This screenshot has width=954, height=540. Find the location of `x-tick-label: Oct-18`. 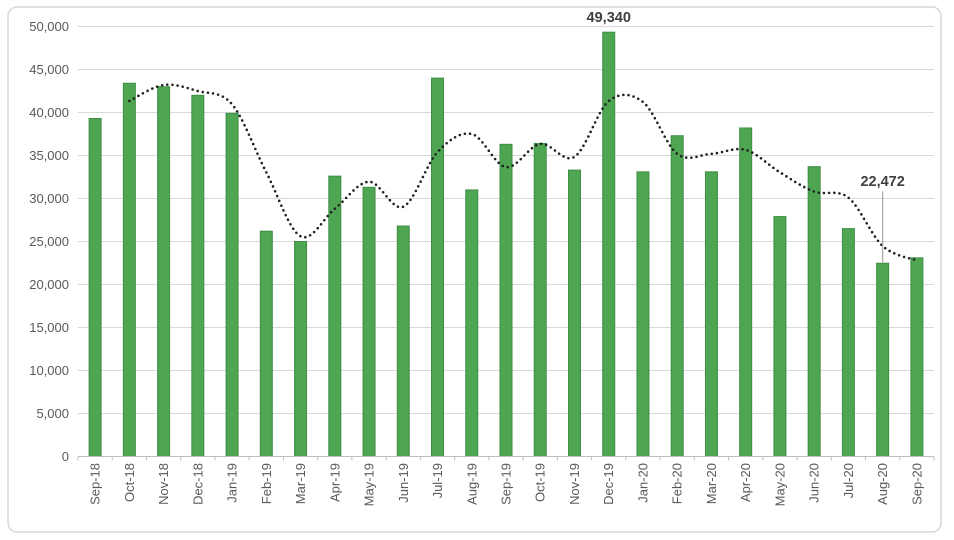

x-tick-label: Oct-18 is located at coordinates (129, 482).